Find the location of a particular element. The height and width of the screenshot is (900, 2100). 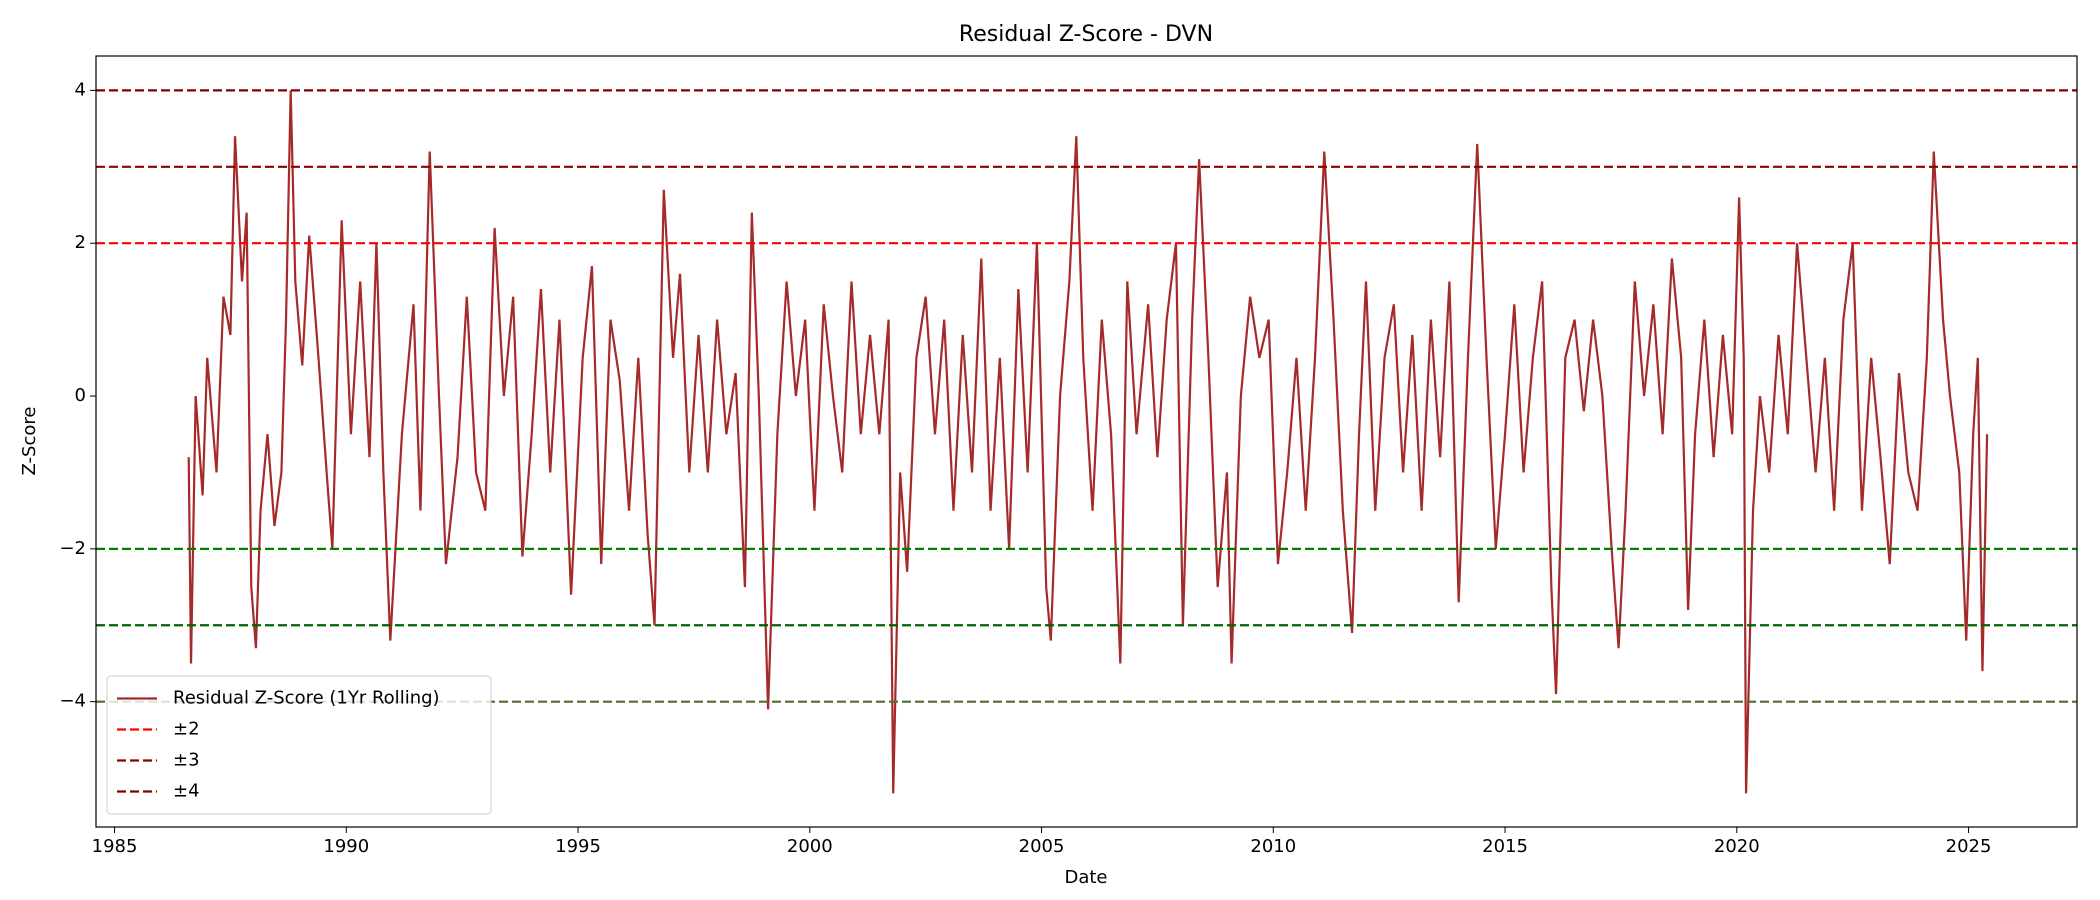

x-tick-label: 2020 is located at coordinates (1737, 846).